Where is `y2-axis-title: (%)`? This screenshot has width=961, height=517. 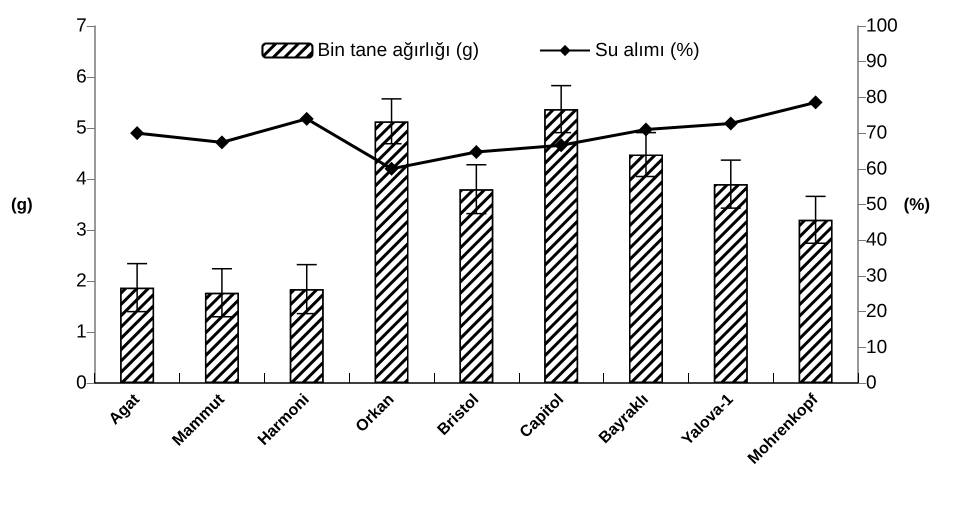
y2-axis-title: (%) is located at coordinates (917, 204).